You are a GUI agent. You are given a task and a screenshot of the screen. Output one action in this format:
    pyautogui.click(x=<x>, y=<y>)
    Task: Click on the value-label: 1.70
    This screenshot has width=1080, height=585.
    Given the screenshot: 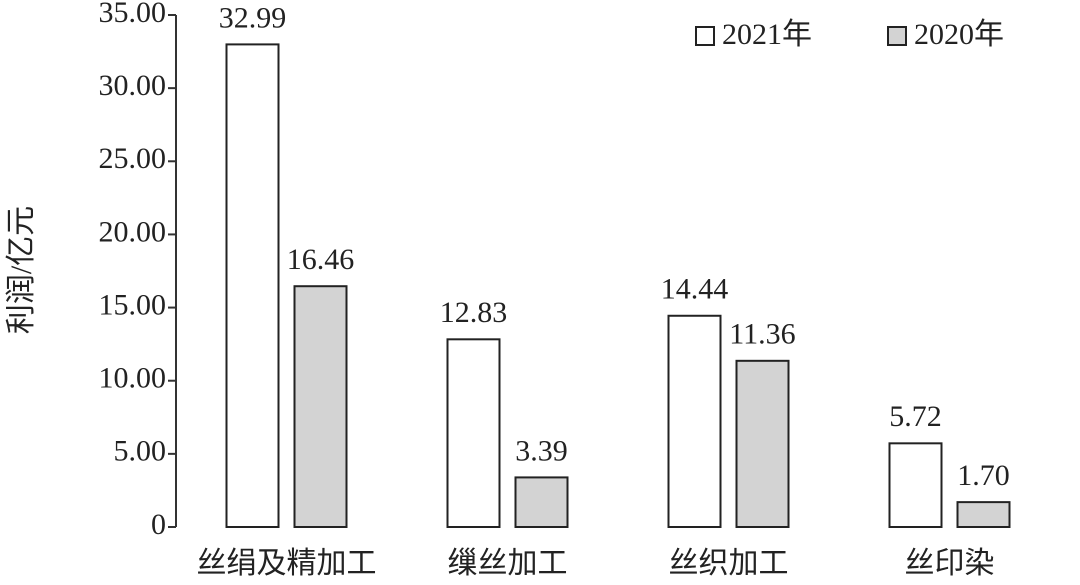 What is the action you would take?
    pyautogui.click(x=983, y=475)
    